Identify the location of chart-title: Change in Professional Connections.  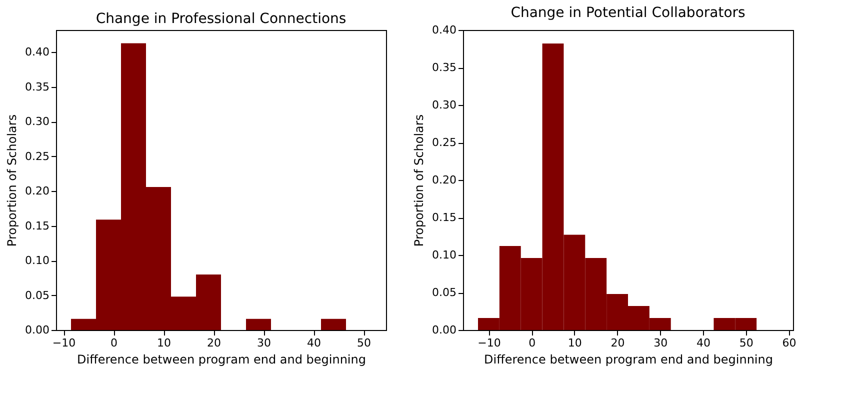
(221, 19).